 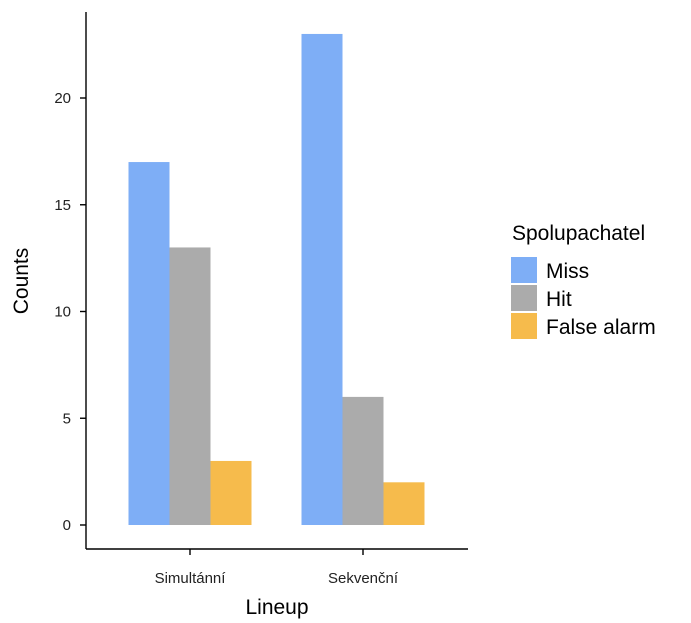 What do you see at coordinates (363, 578) in the screenshot?
I see `x-tick-label: Sekvenční` at bounding box center [363, 578].